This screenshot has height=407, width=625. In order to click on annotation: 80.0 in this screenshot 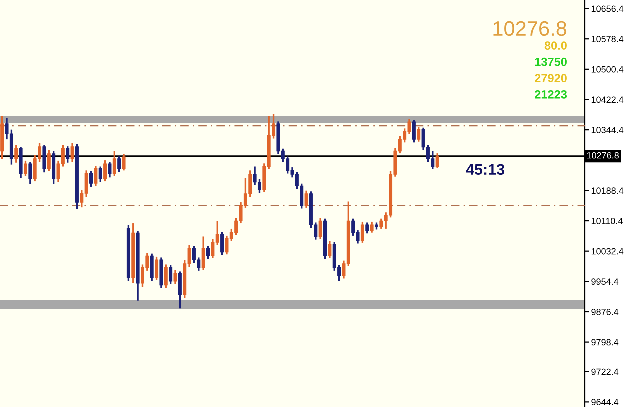, I will do `click(555, 46)`.